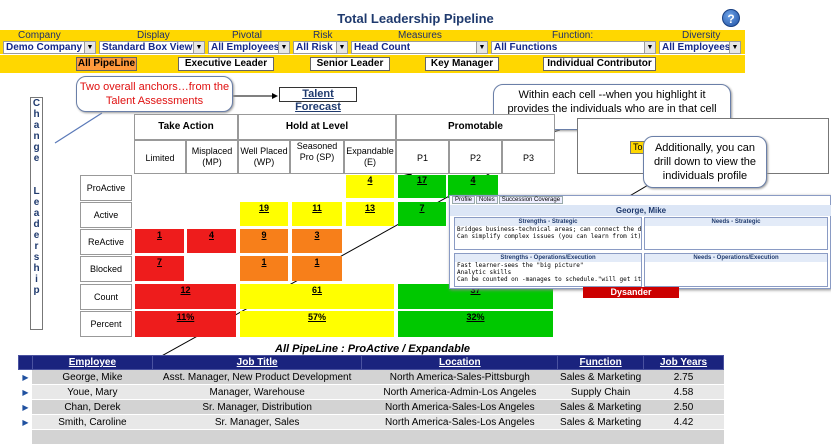 This screenshot has height=445, width=831. What do you see at coordinates (106, 188) in the screenshot?
I see `row-proactive: ProActive` at bounding box center [106, 188].